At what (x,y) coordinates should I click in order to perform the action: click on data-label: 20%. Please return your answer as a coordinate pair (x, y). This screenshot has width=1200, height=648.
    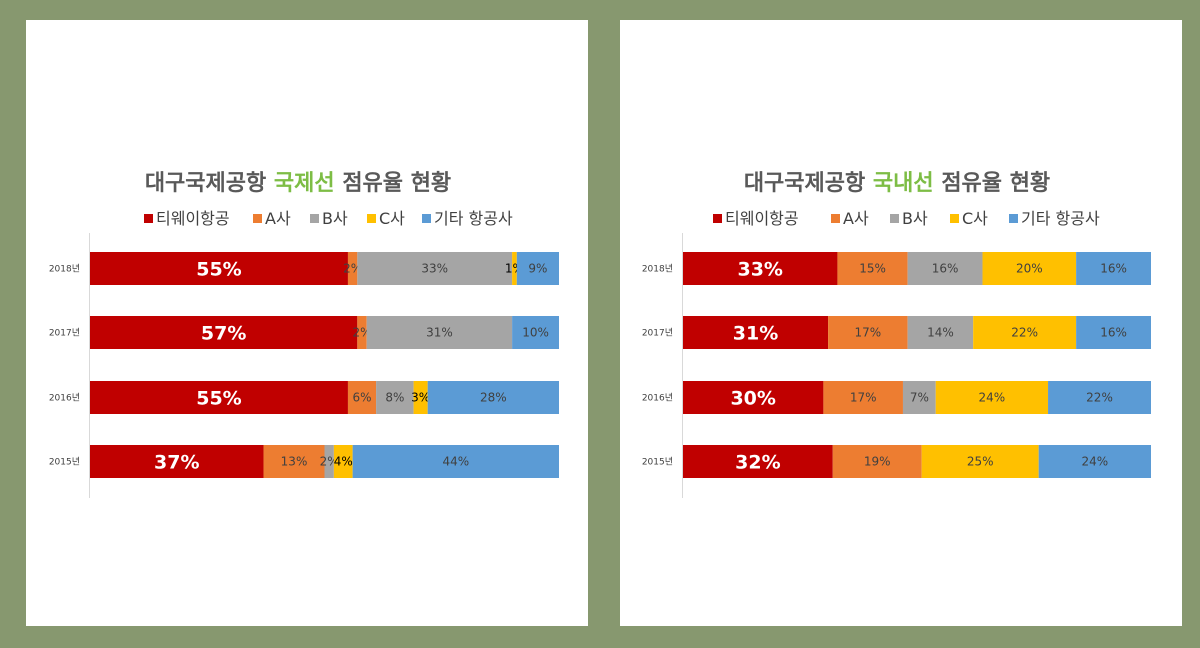
    Looking at the image, I should click on (1029, 269).